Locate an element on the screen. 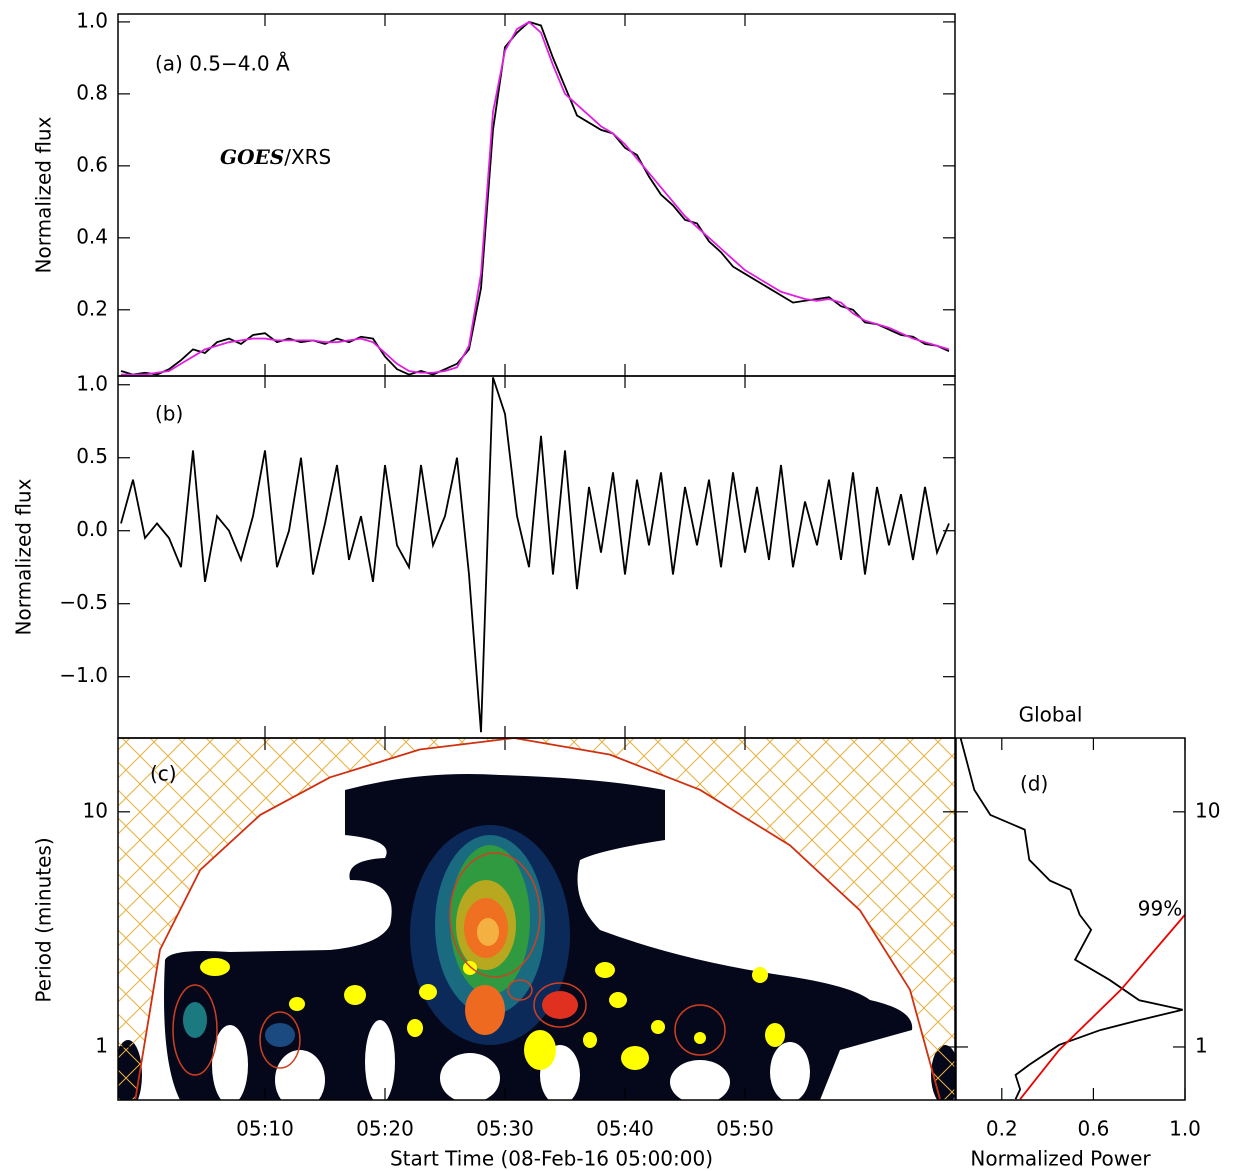 The width and height of the screenshot is (1251, 1171). instrument-label: GOES/XRS is located at coordinates (275, 157).